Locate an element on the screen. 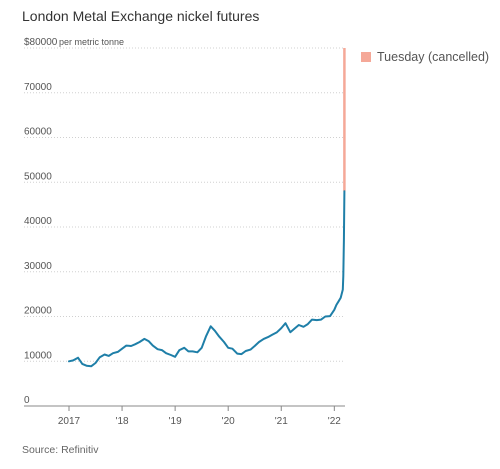  legend-swatch-cancelled is located at coordinates (366, 57).